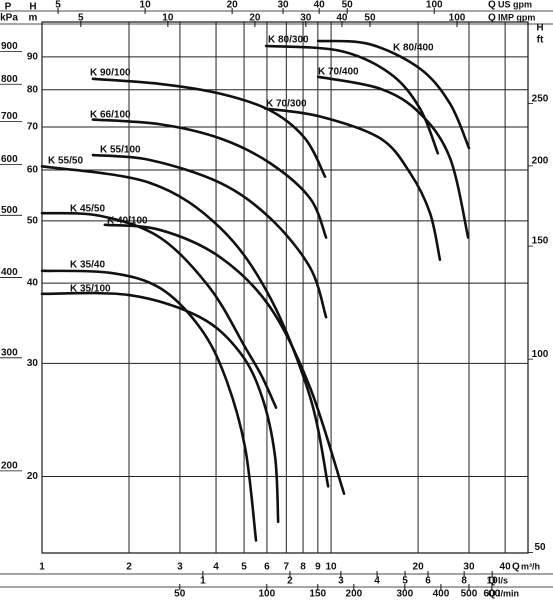 Image resolution: width=553 pixels, height=600 pixels. What do you see at coordinates (127, 221) in the screenshot?
I see `curve-label: K 40/100` at bounding box center [127, 221].